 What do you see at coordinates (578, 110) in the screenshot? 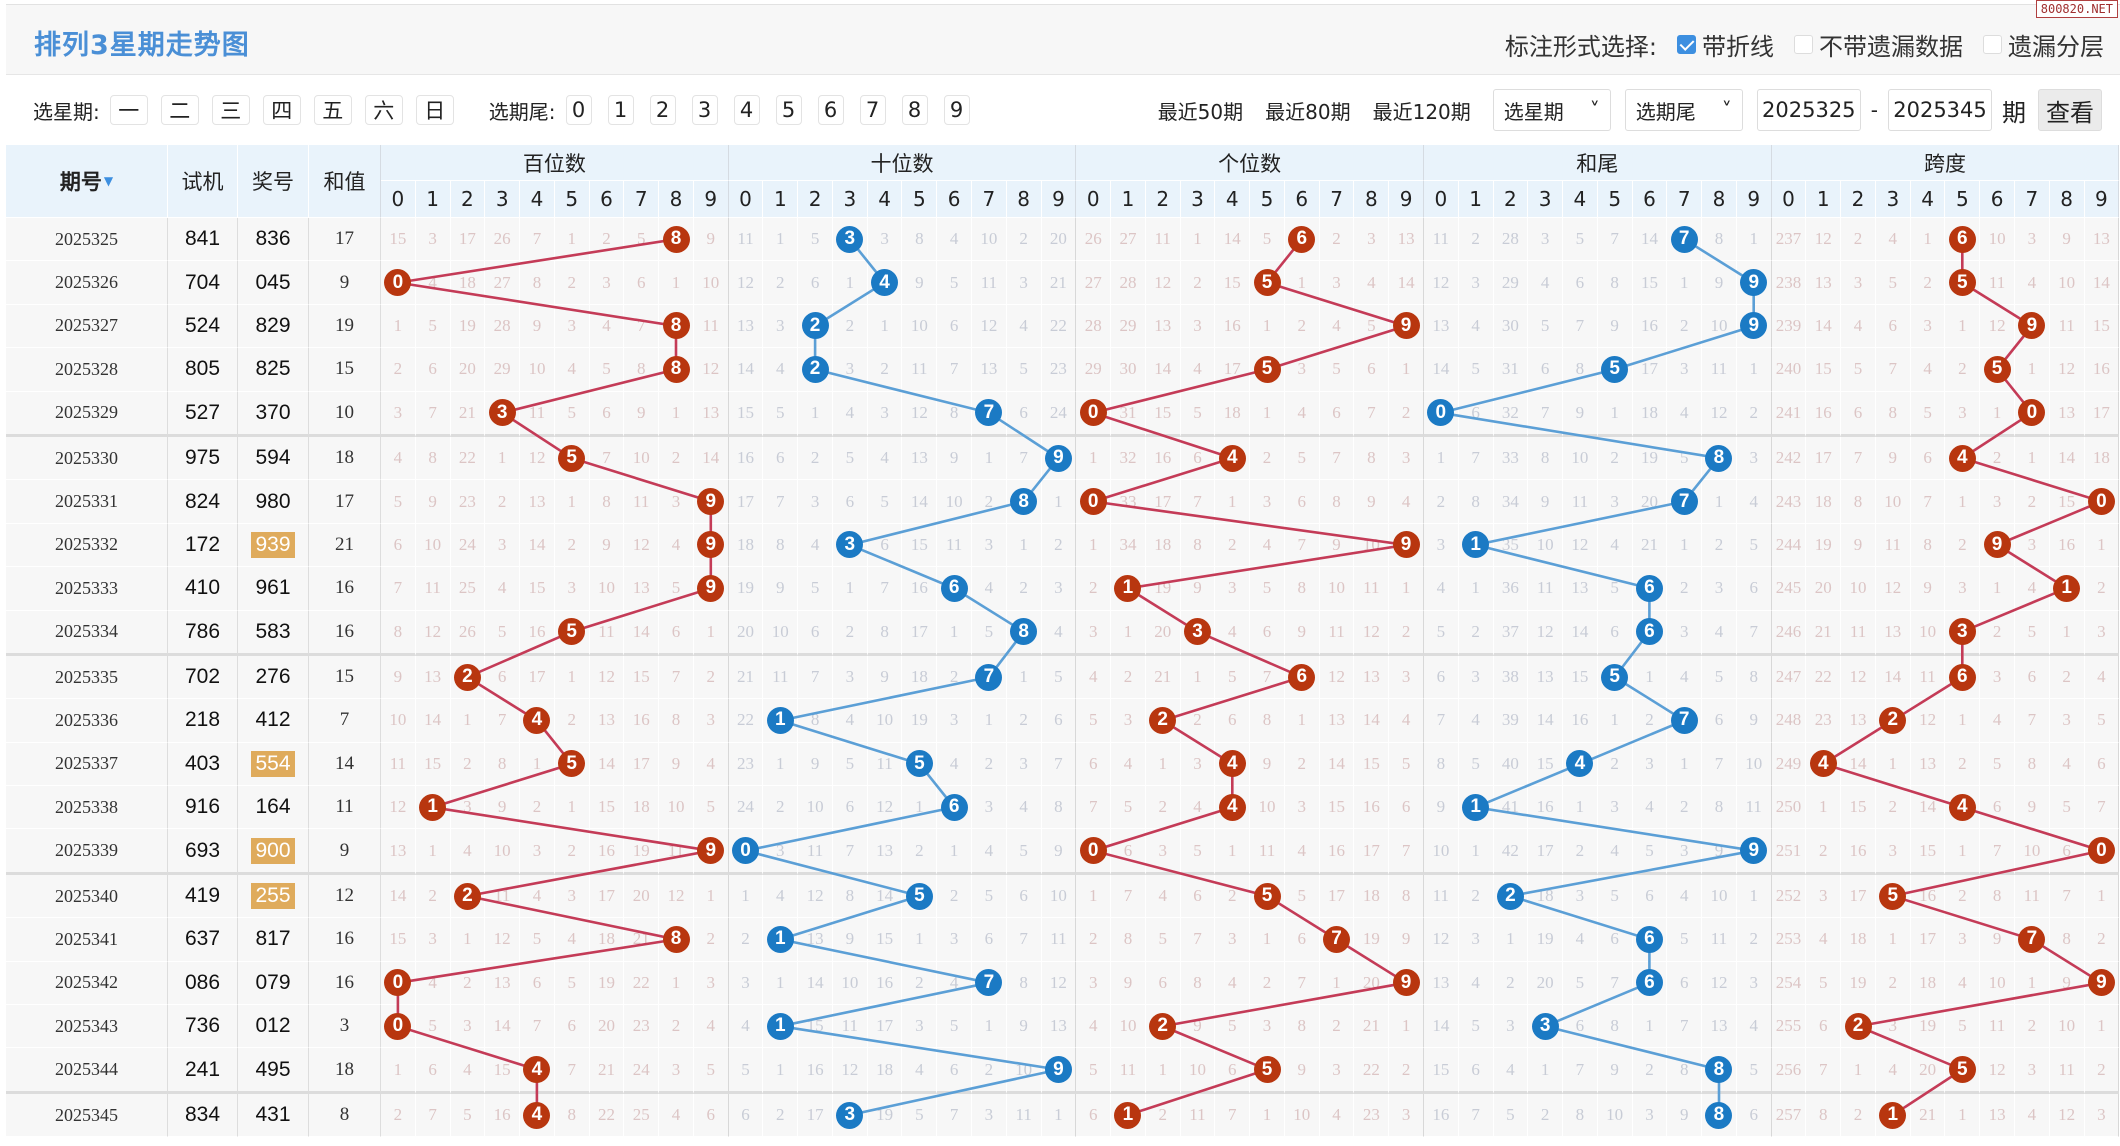
I see `tail-button: 0` at bounding box center [578, 110].